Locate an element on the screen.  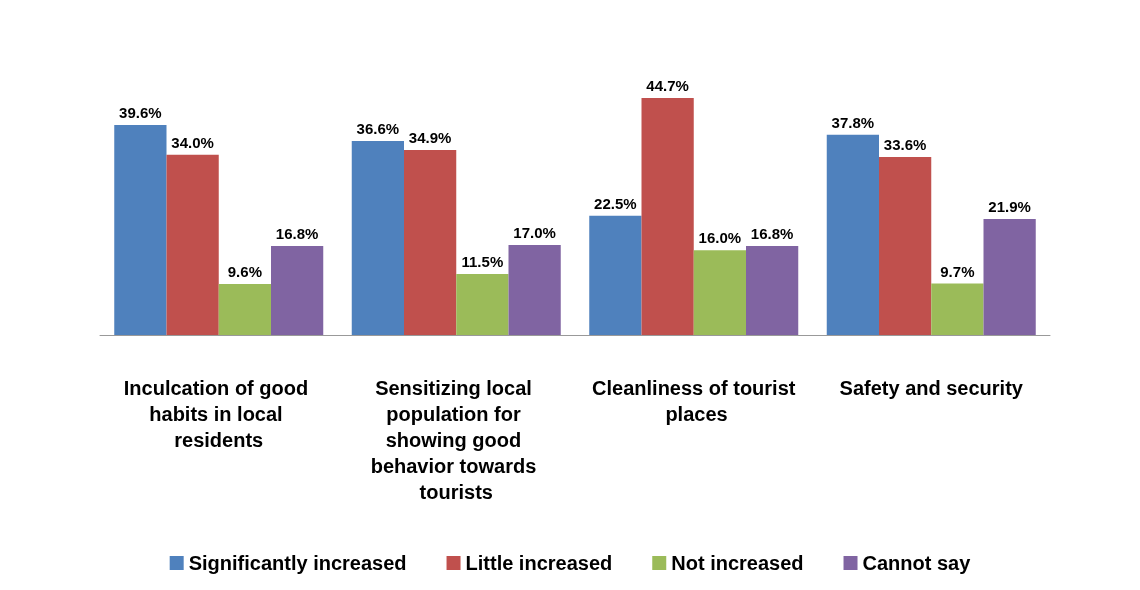
data-label: 39.6% is located at coordinates (140, 113).